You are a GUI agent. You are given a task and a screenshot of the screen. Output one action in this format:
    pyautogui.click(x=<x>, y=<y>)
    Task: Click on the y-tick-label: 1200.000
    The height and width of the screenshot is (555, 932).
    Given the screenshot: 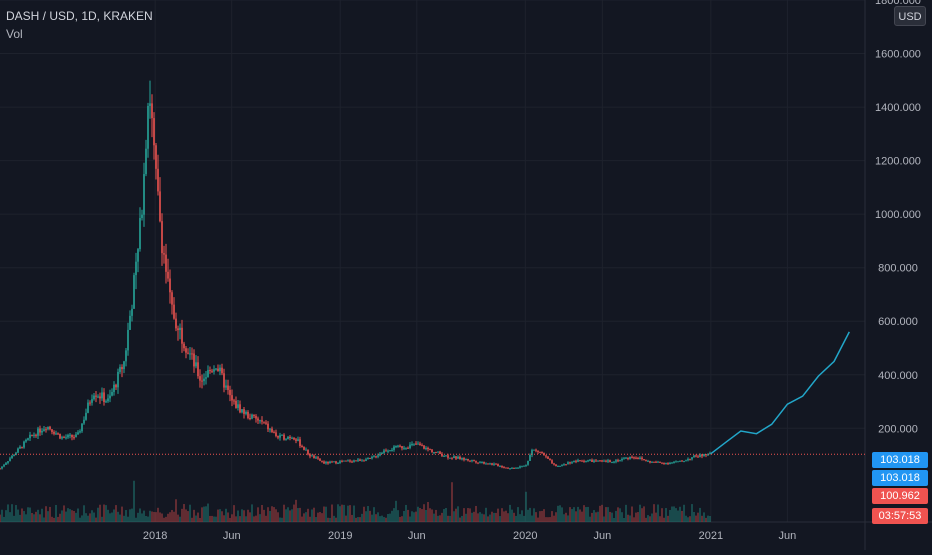 What is the action you would take?
    pyautogui.click(x=898, y=162)
    